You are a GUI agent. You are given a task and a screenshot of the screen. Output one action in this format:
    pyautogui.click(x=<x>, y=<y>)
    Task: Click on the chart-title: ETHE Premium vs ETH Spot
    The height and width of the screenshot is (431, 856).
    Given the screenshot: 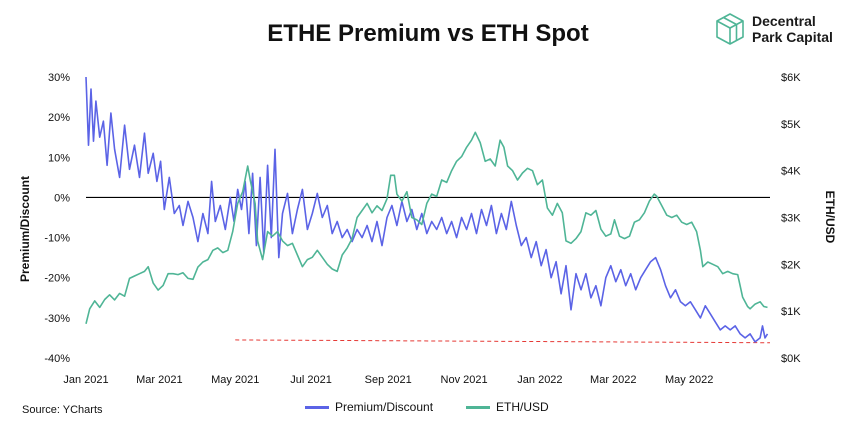 What is the action you would take?
    pyautogui.click(x=428, y=33)
    